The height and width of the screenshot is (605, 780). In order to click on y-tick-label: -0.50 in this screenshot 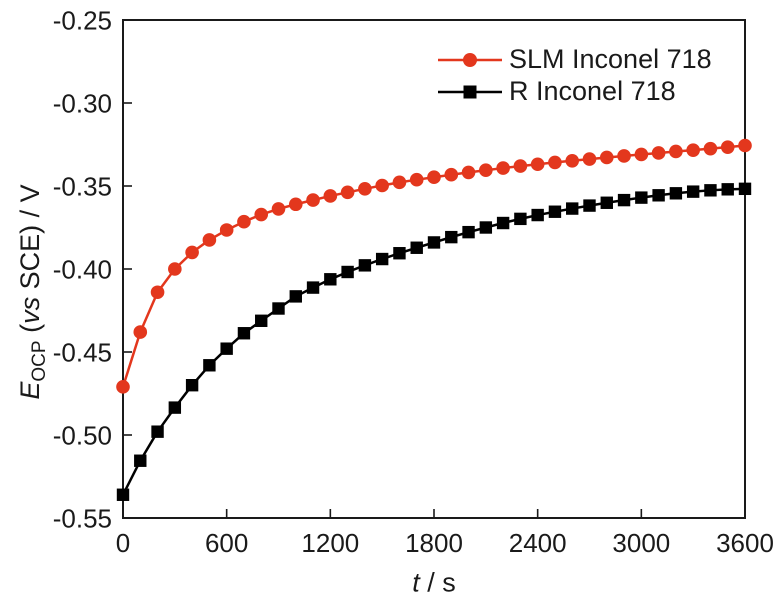, I will do `click(82, 435)`.